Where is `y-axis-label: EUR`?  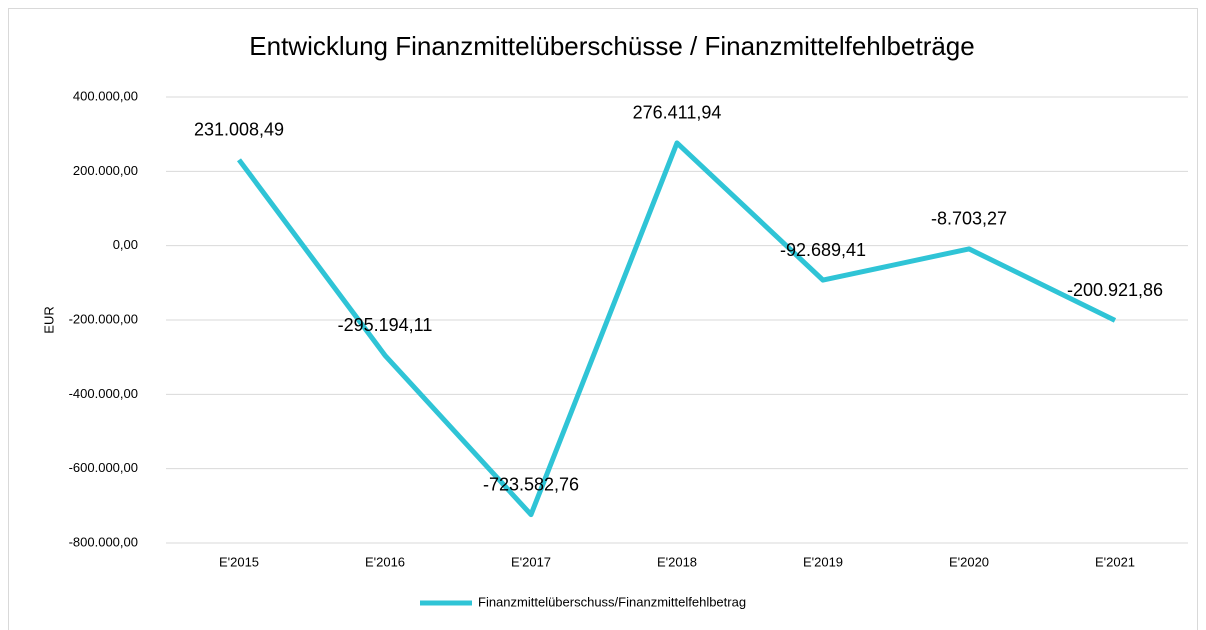 y-axis-label: EUR is located at coordinates (48, 319).